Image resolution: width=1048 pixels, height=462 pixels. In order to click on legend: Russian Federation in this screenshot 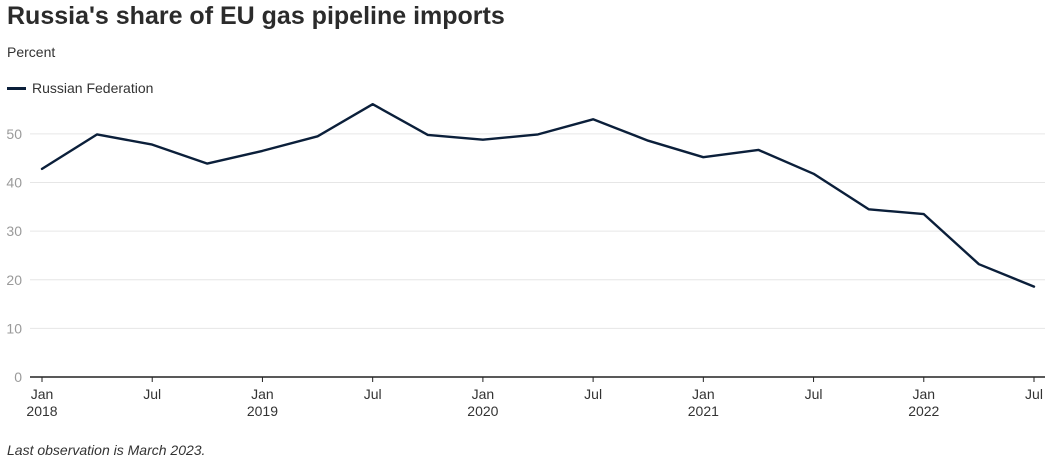, I will do `click(80, 88)`.